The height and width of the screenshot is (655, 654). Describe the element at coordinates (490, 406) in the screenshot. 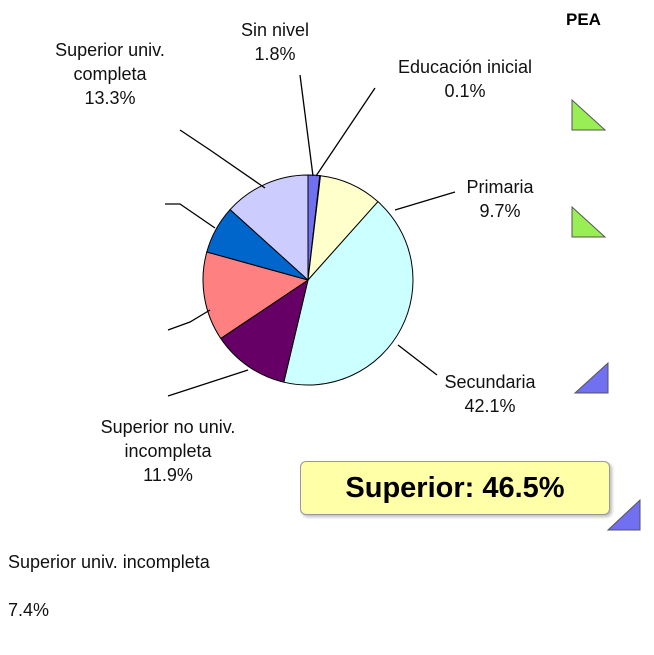

I see `slice-value: 42.1%` at that location.